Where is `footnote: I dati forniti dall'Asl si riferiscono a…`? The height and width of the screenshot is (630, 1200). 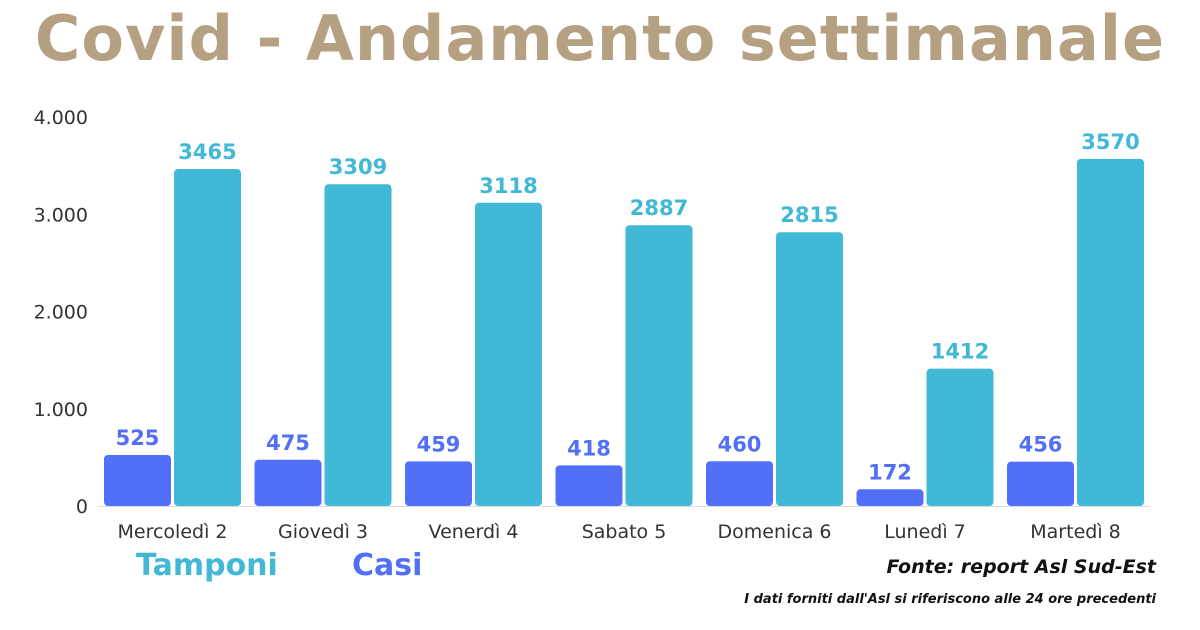 footnote: I dati forniti dall'Asl si riferiscono a… is located at coordinates (950, 599).